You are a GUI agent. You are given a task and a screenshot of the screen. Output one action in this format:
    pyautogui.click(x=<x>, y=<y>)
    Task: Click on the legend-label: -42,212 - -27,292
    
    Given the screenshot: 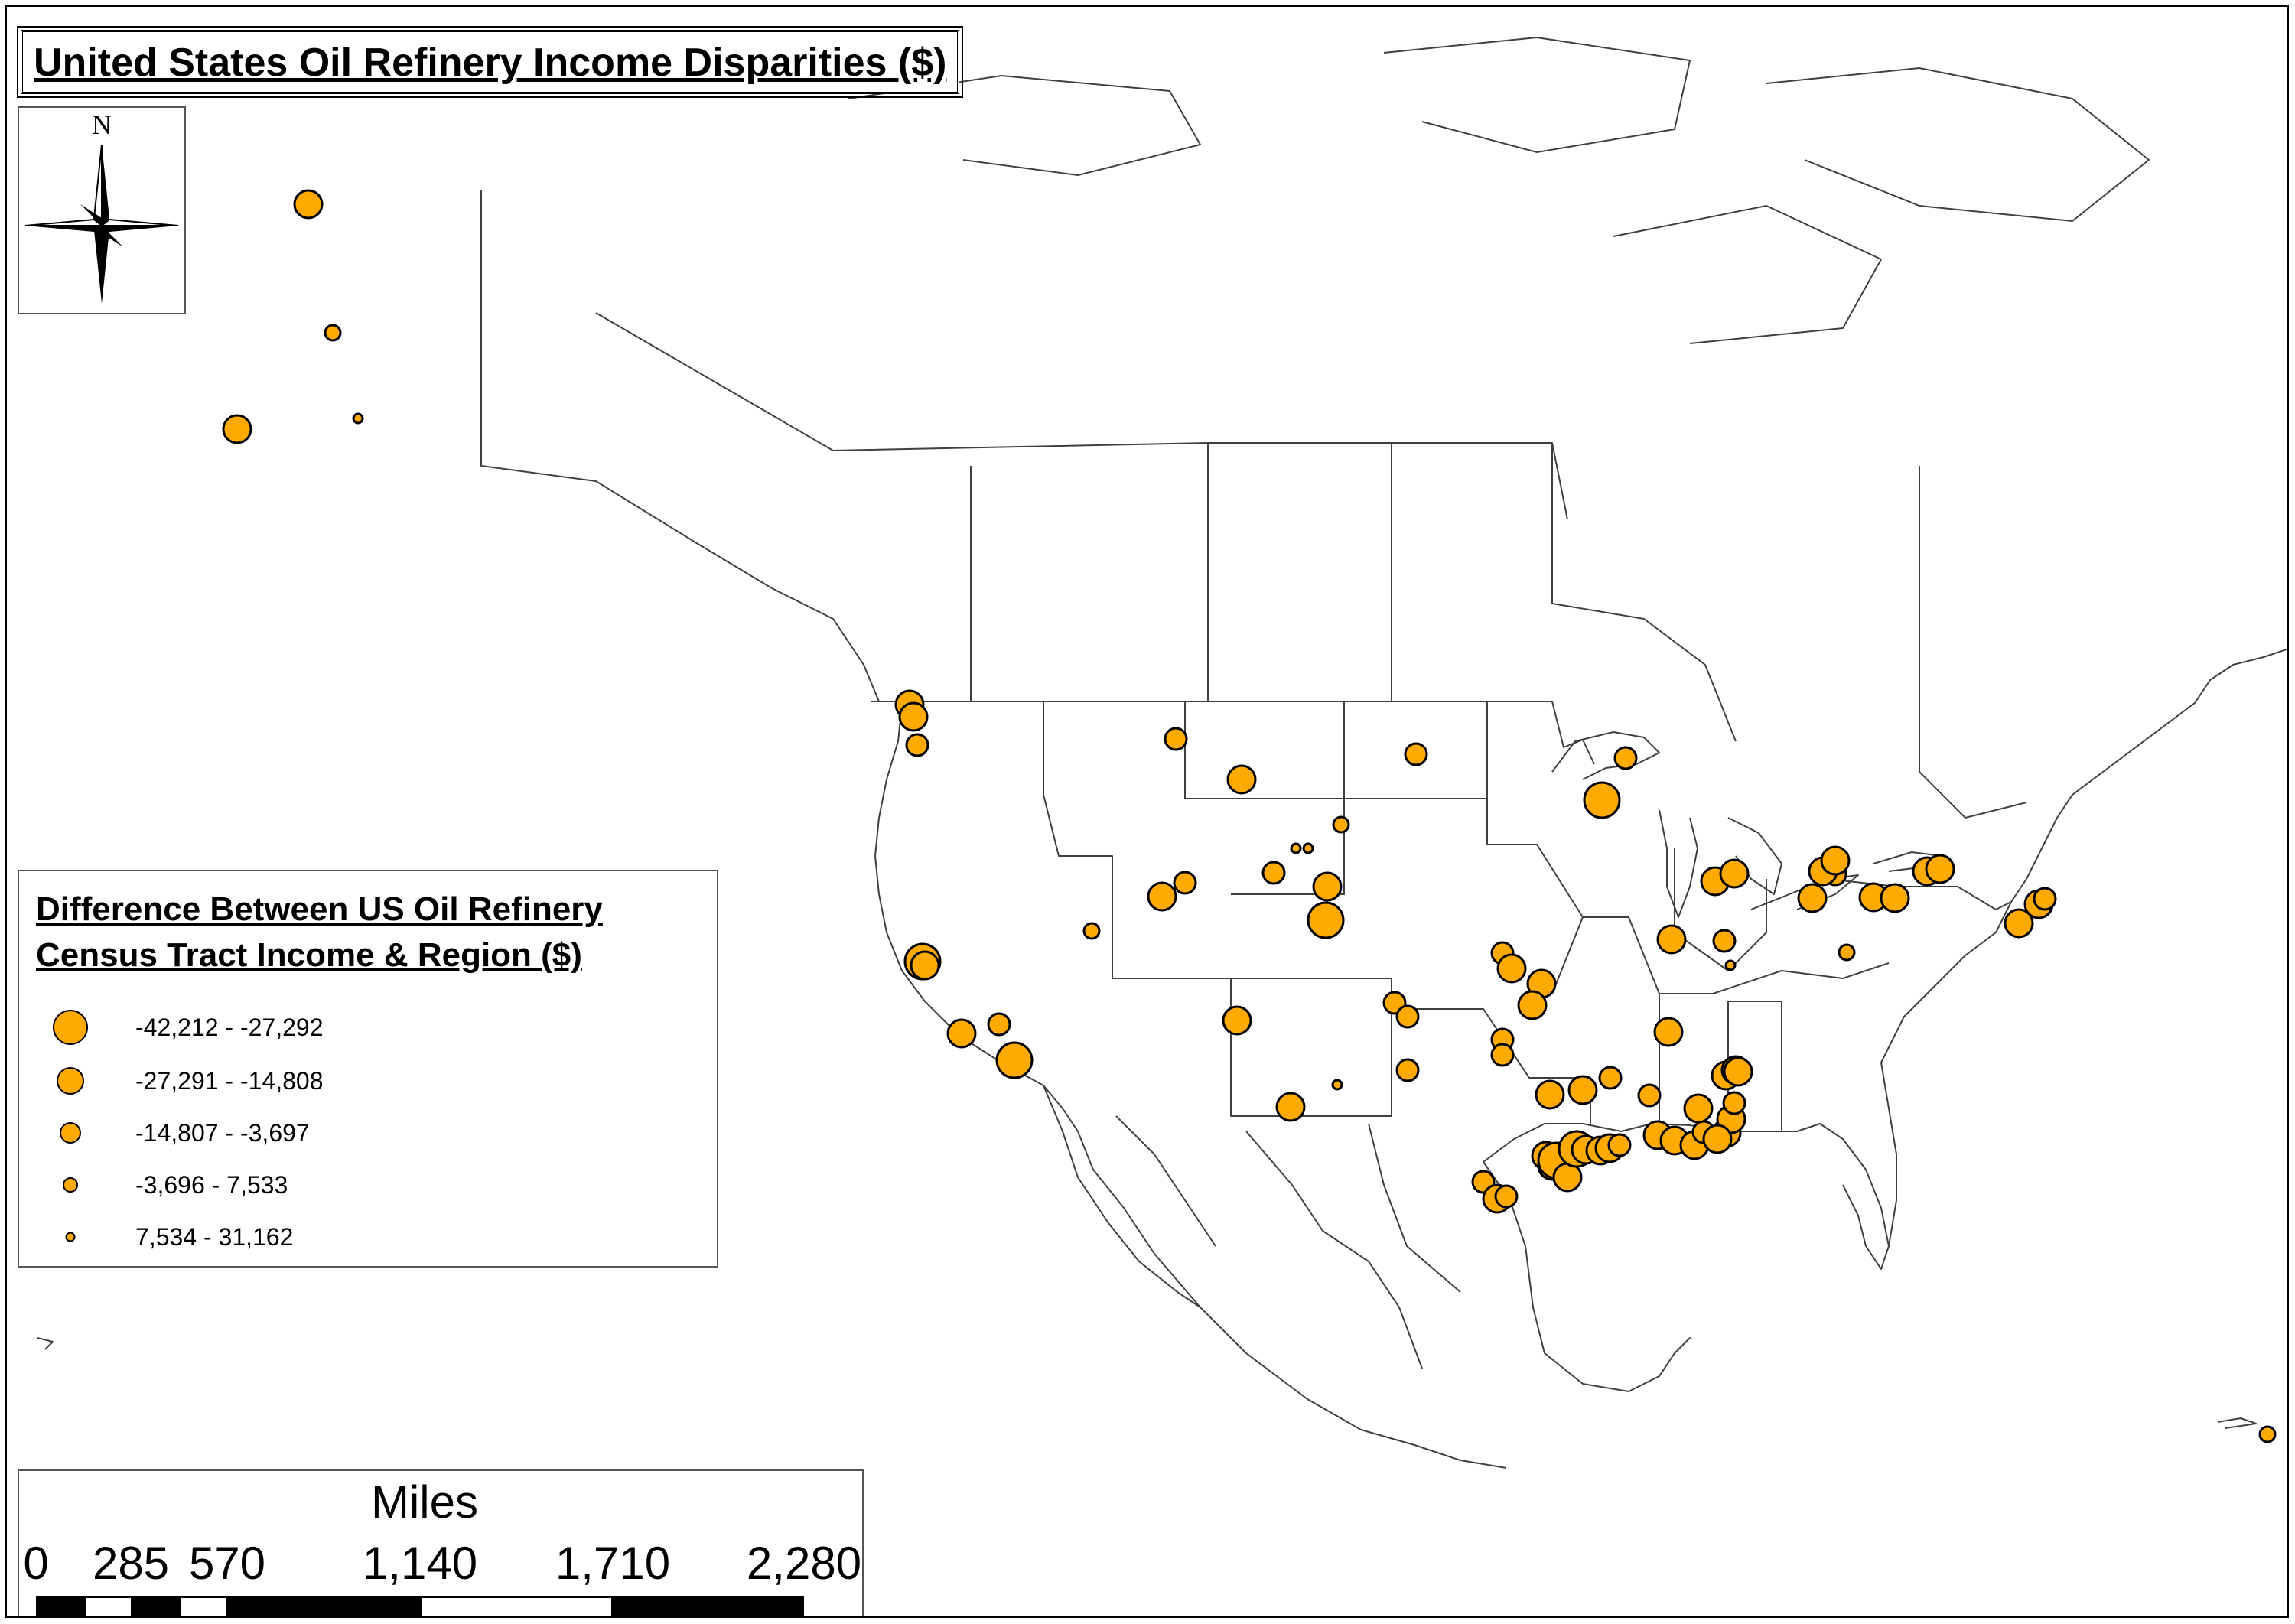 What is the action you would take?
    pyautogui.click(x=229, y=1027)
    